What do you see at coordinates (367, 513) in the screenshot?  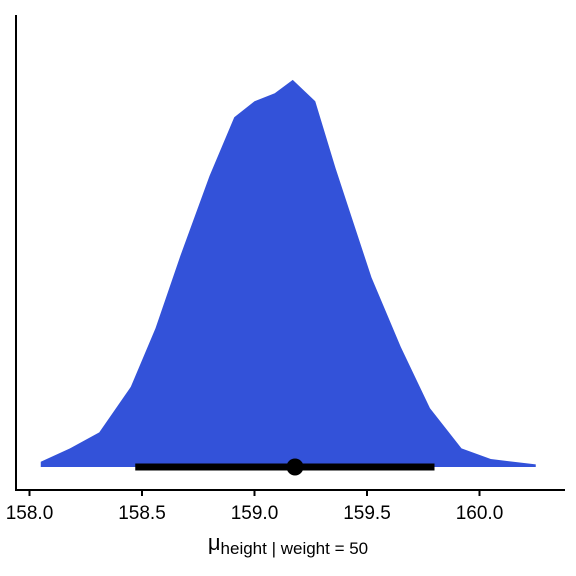 I see `x-tick-label: 159.5` at bounding box center [367, 513].